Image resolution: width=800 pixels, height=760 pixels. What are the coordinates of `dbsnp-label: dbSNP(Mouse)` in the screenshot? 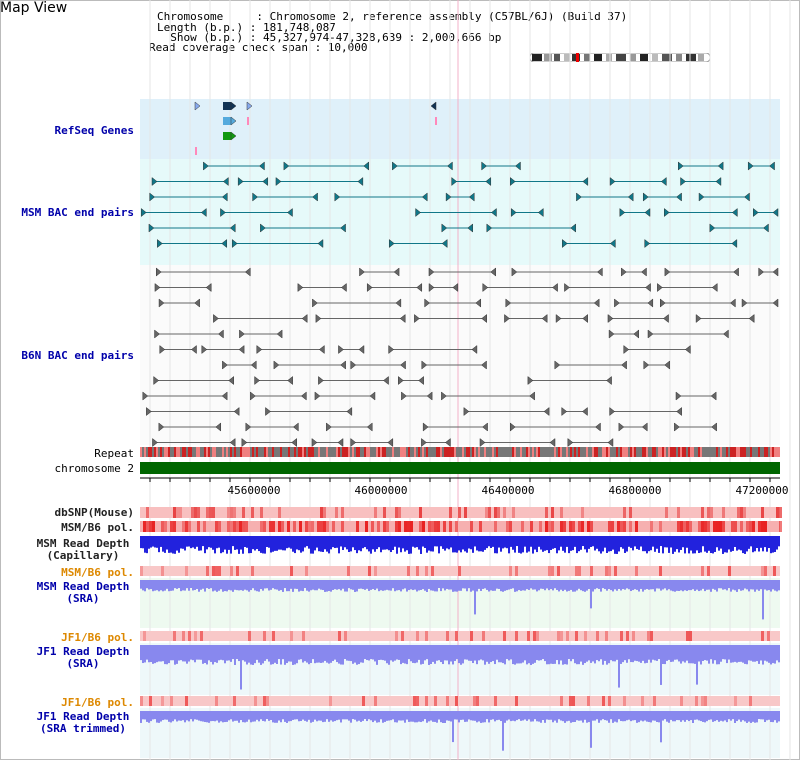 It's located at (94, 512).